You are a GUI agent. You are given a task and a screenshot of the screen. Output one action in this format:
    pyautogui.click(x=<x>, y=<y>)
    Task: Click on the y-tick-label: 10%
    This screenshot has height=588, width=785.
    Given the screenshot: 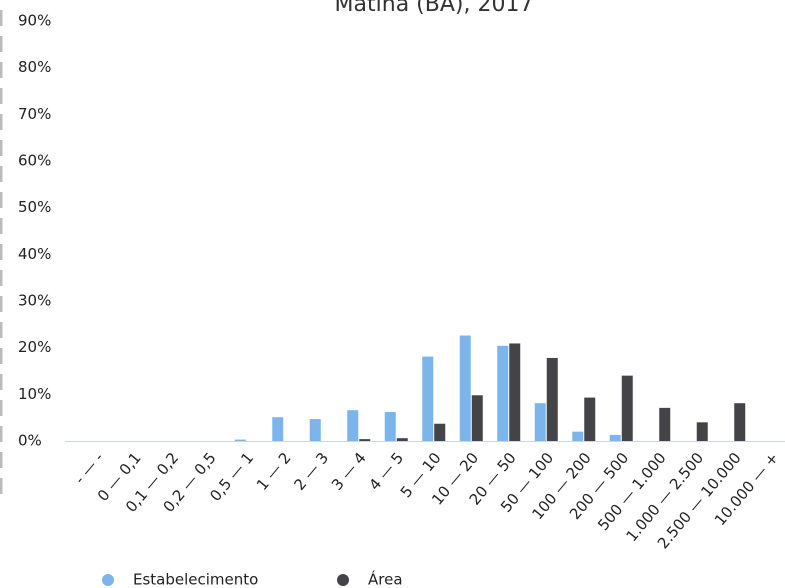 What is the action you would take?
    pyautogui.click(x=34, y=394)
    